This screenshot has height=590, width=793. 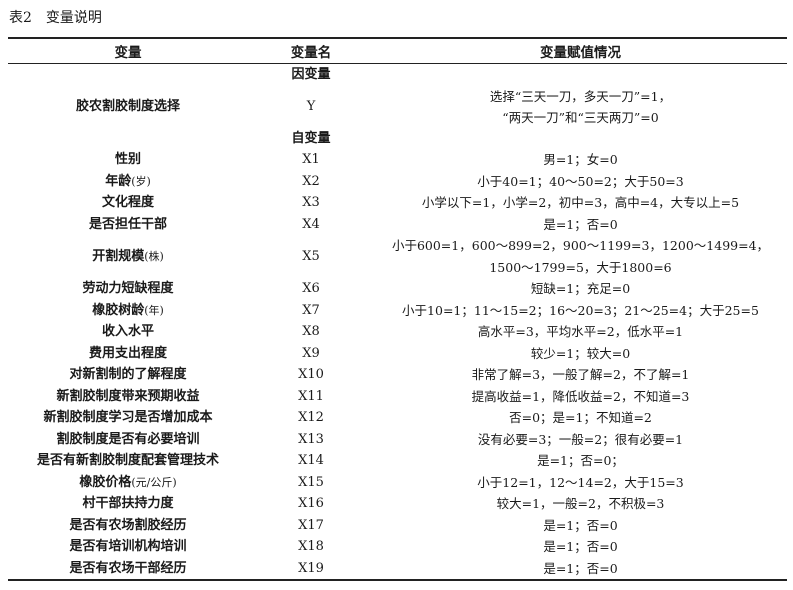 I want to click on value-line: 没有必要=3；一般=2；很有必要=1, so click(x=580, y=439).